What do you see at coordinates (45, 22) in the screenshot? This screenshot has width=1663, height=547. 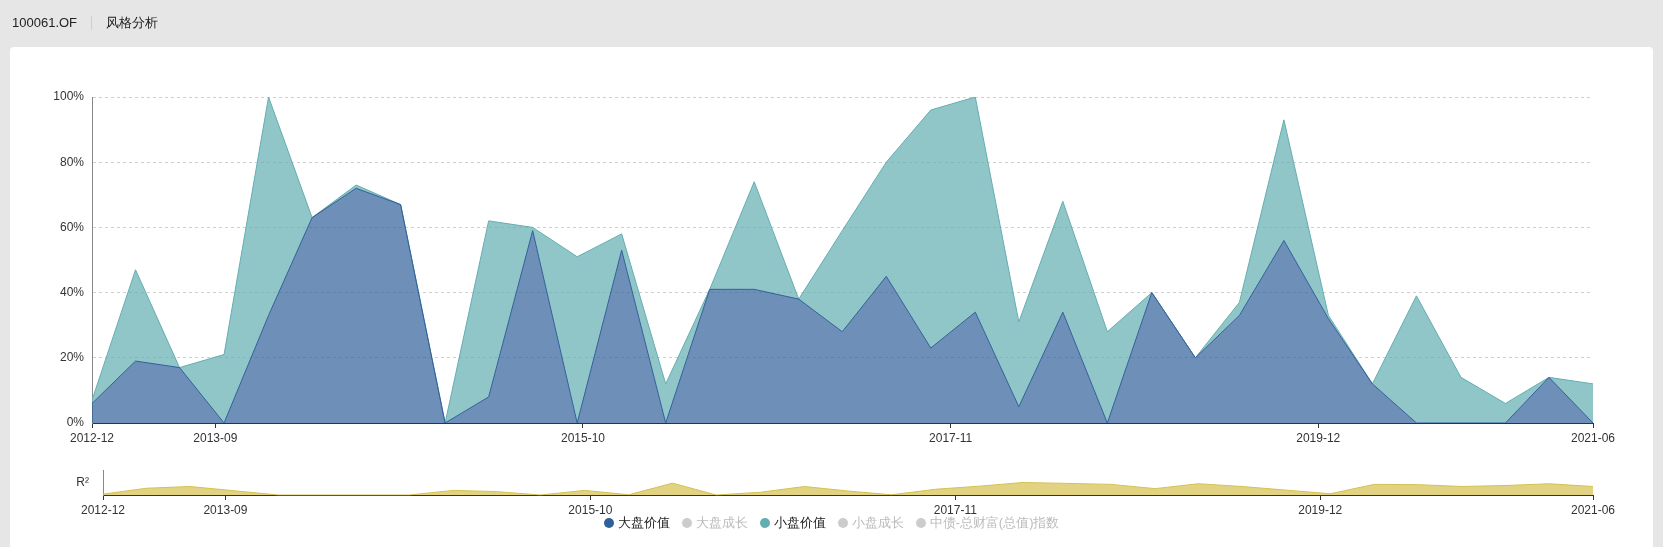 I see `chart-title: 100061.OF` at bounding box center [45, 22].